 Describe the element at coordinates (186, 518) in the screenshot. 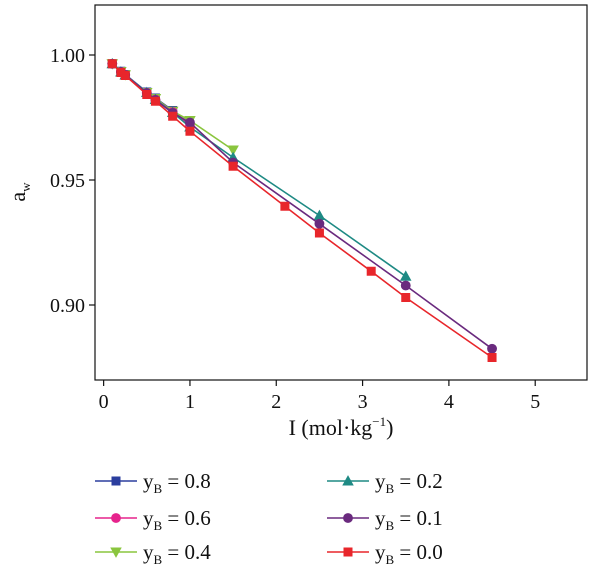

I see `legend-label-value: = 0.6` at that location.